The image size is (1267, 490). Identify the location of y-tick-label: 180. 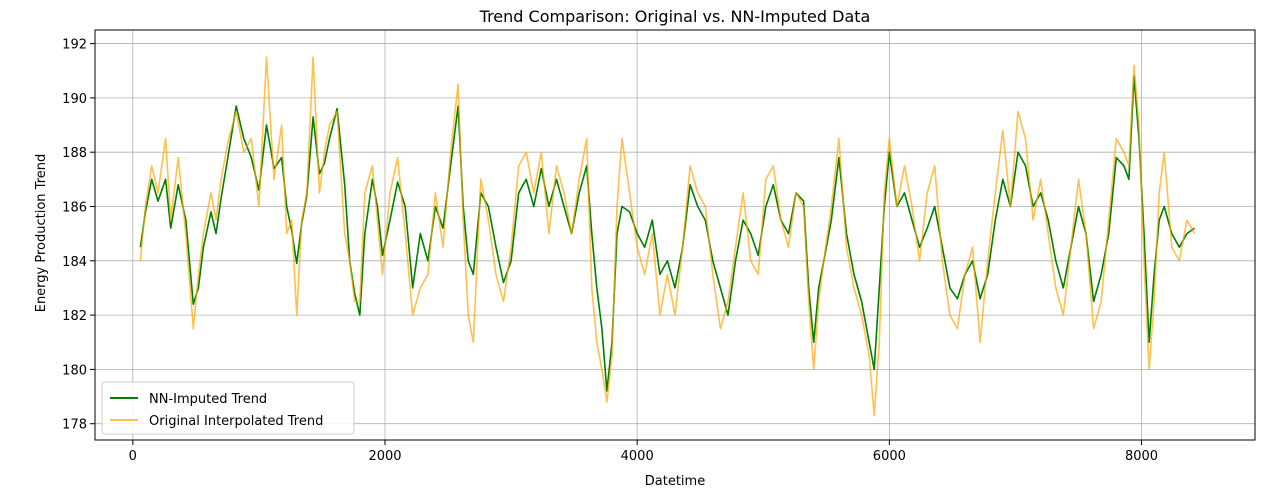
(74, 370).